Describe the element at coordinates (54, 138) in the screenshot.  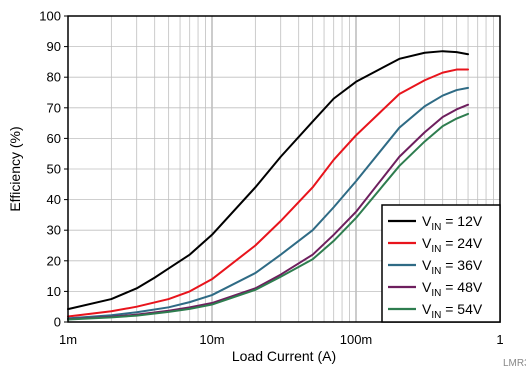
I see `y-tick-label: 60` at that location.